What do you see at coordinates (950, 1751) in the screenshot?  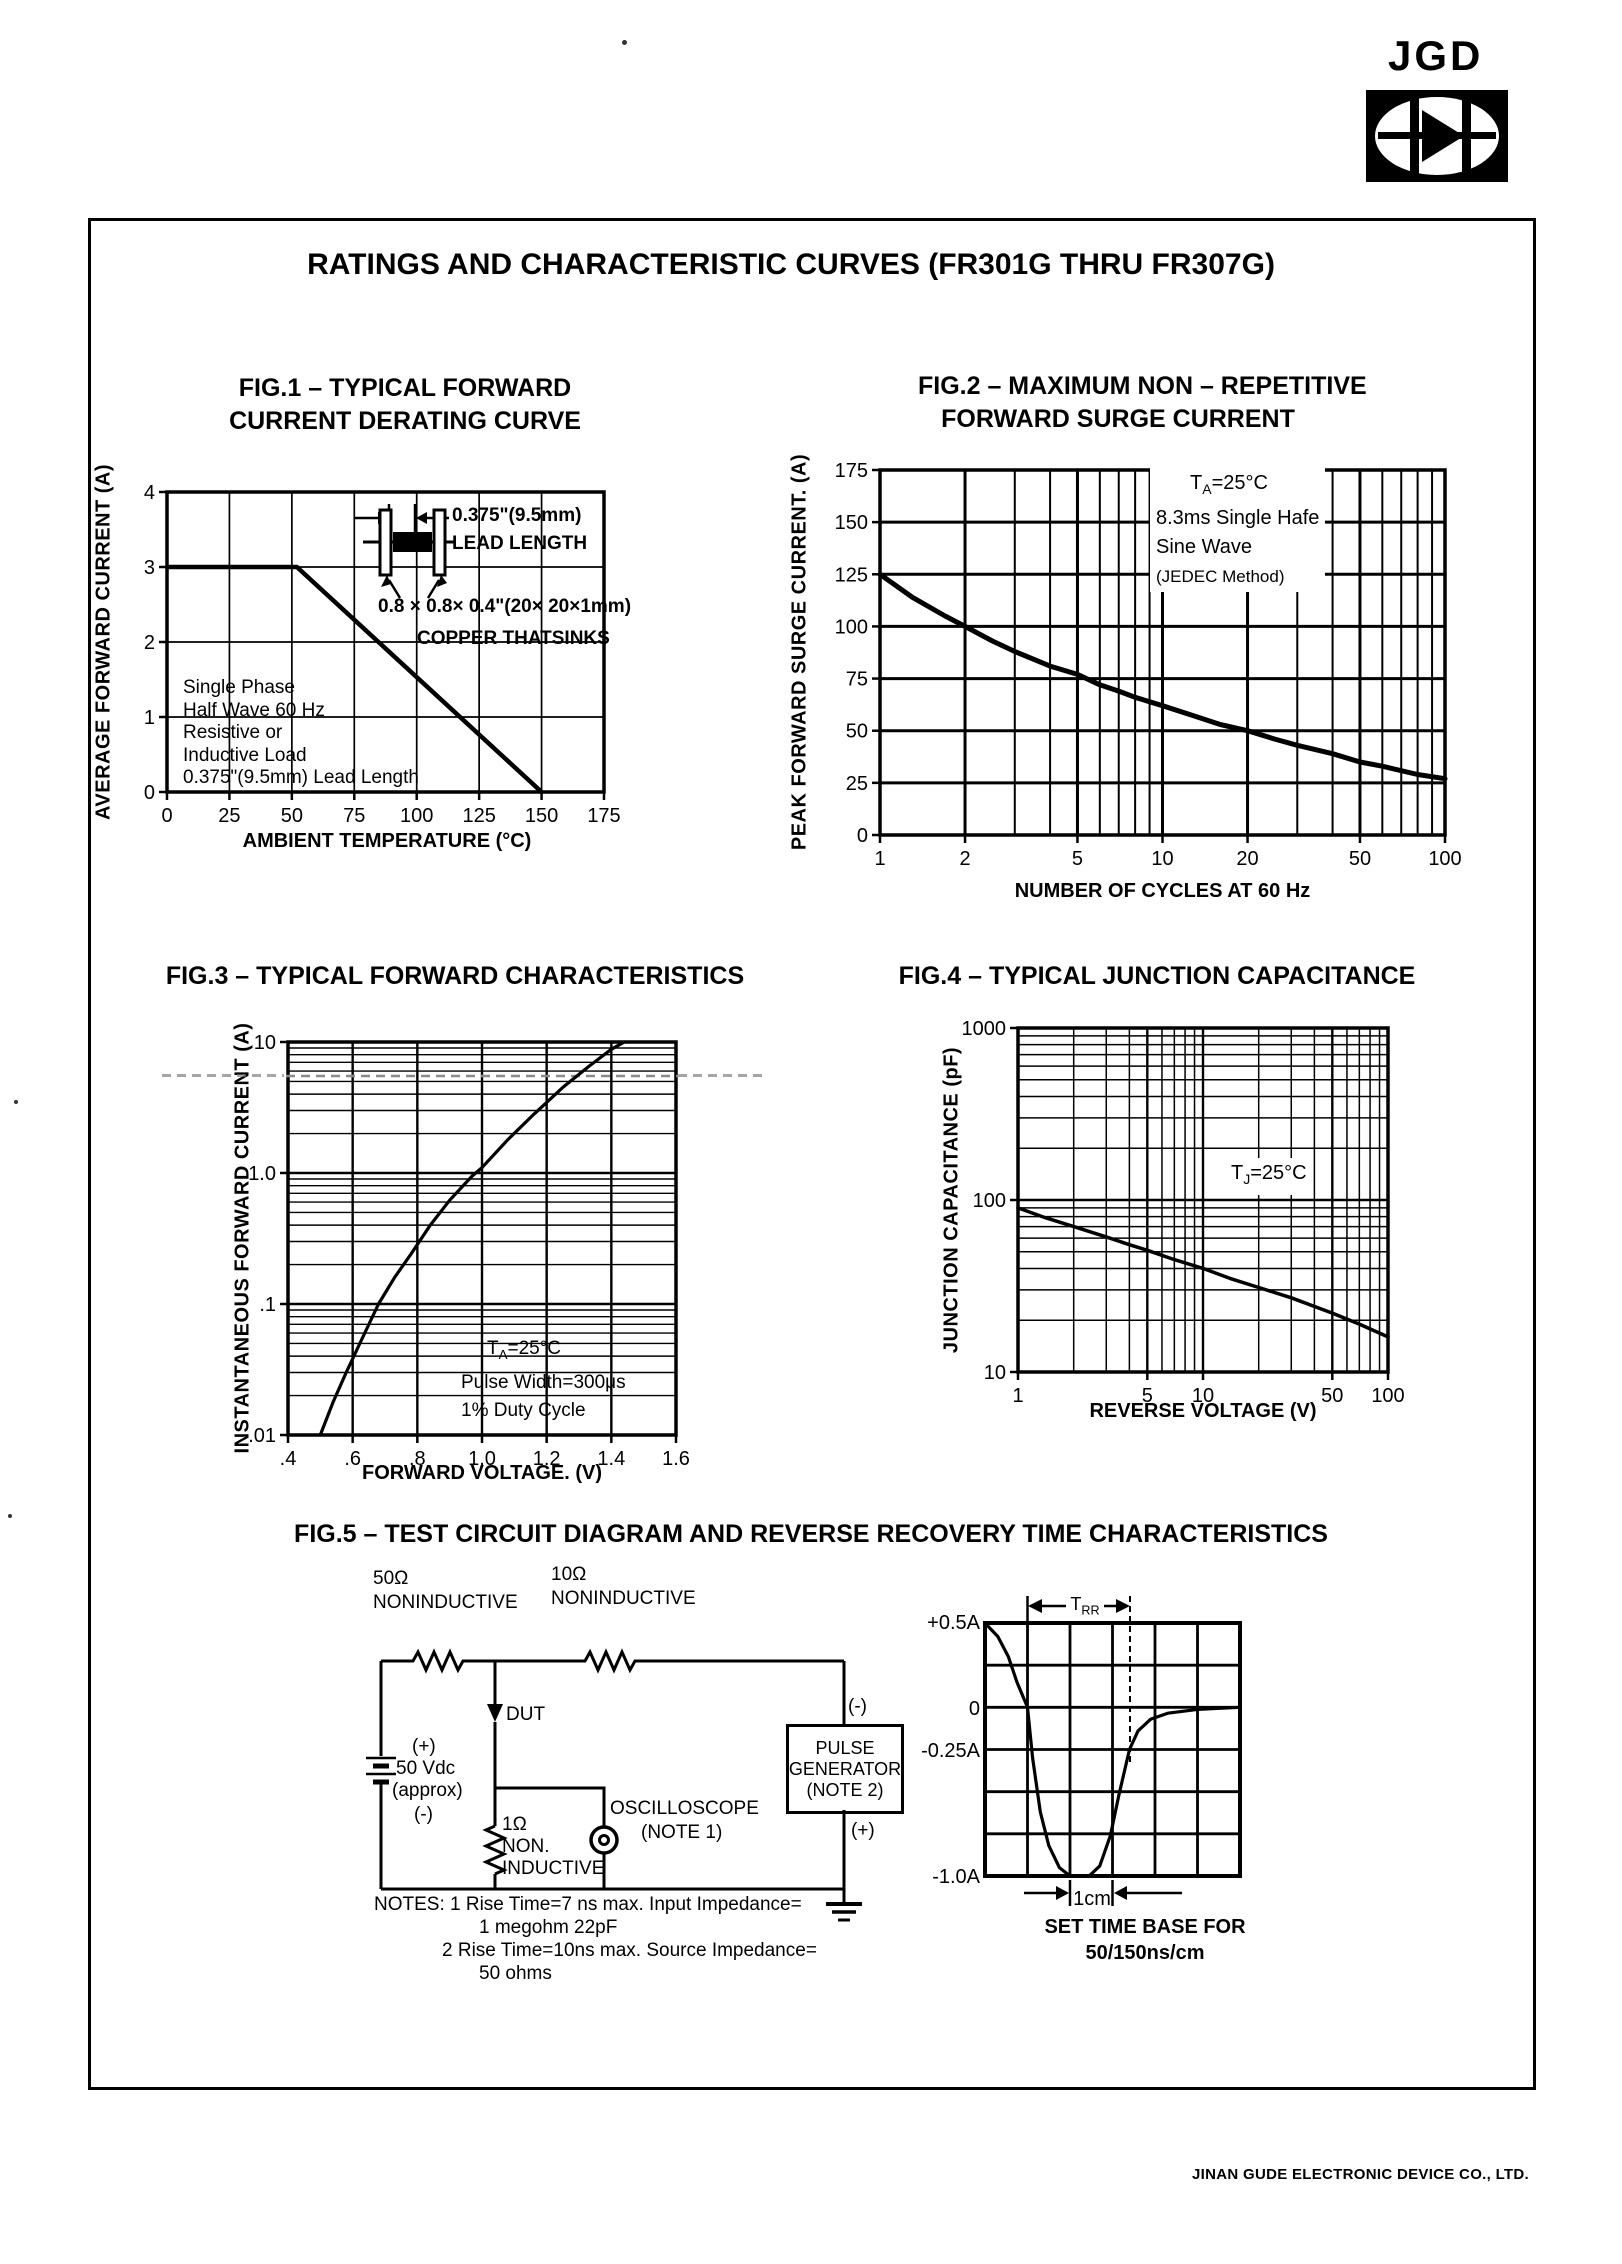 I see `wave-y-label-quarter: -0.25A` at bounding box center [950, 1751].